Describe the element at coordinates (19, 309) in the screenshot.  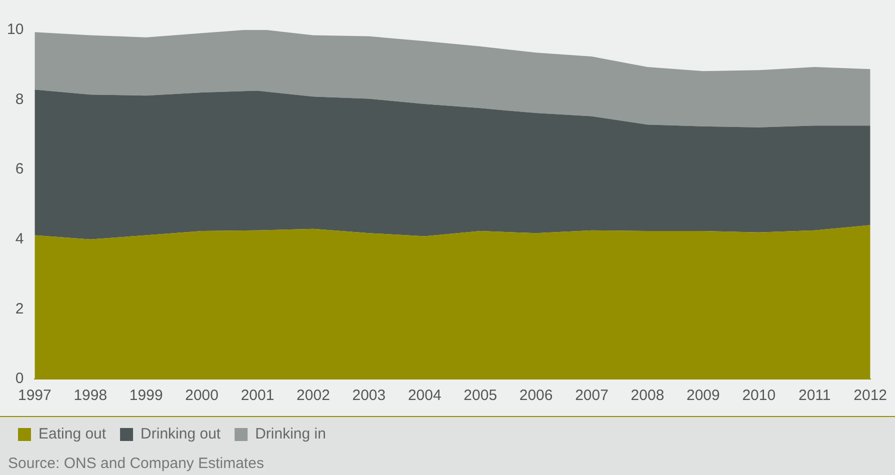
I see `y-tick-label: 2` at that location.